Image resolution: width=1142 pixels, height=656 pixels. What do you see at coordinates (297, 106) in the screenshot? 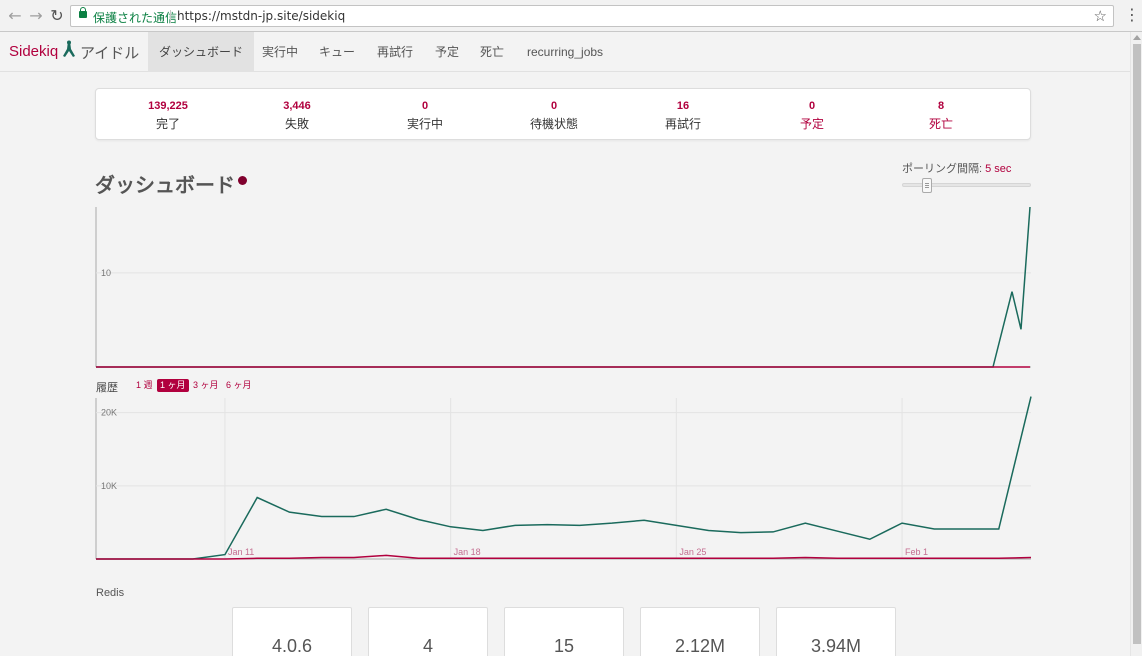
I see `stat-count: 3,446` at bounding box center [297, 106].